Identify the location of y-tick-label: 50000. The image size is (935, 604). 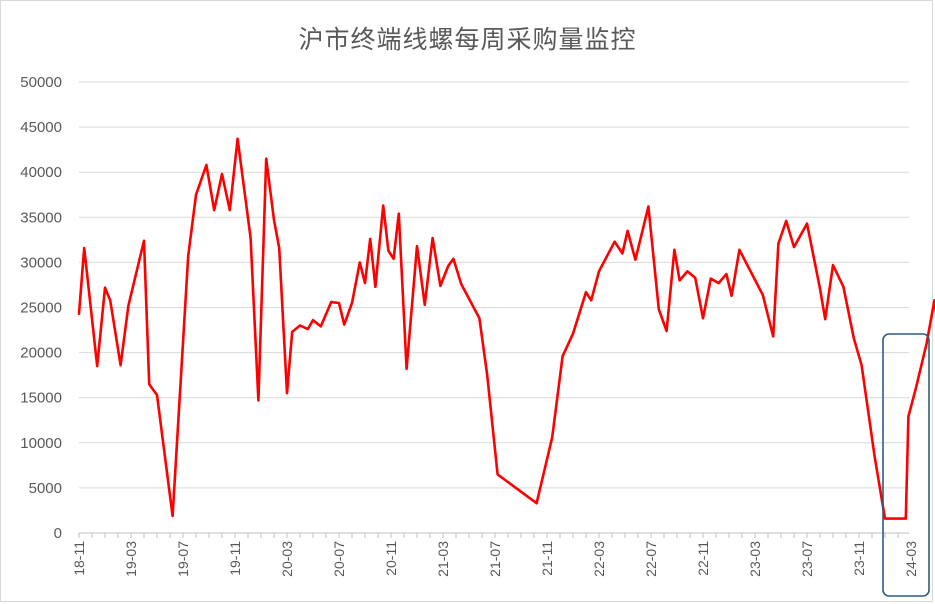
(41, 82).